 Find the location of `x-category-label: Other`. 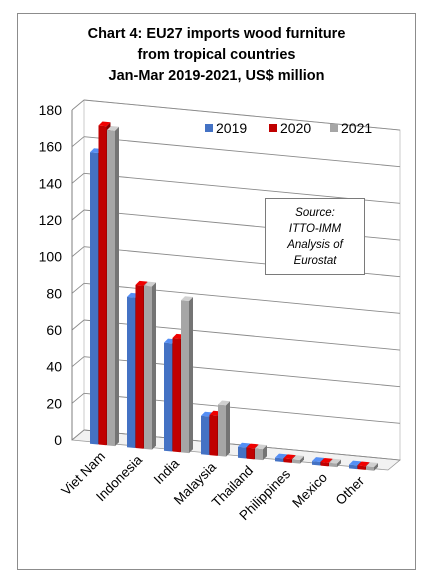

x-category-label: Other is located at coordinates (350, 490).